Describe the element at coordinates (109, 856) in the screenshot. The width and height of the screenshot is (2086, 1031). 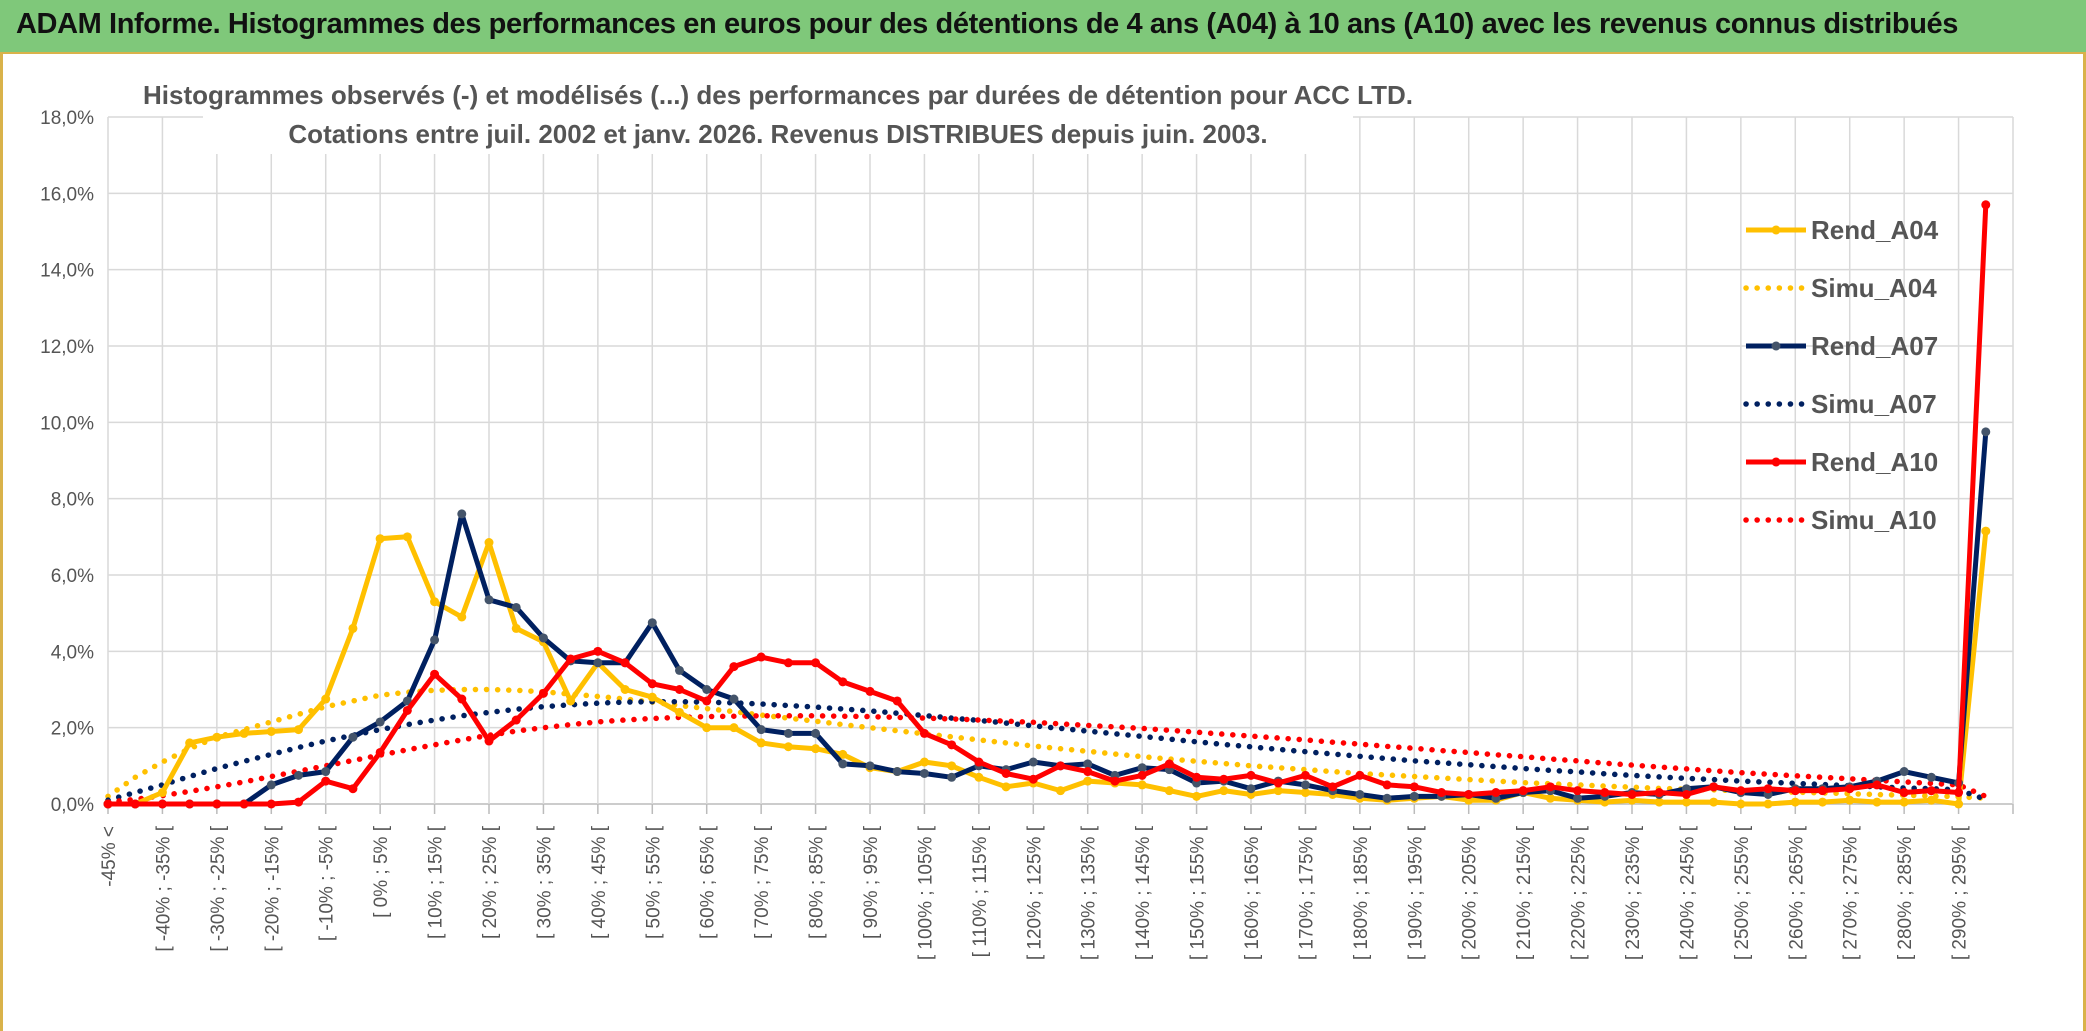
I see `x-tick-label: -45% <` at that location.